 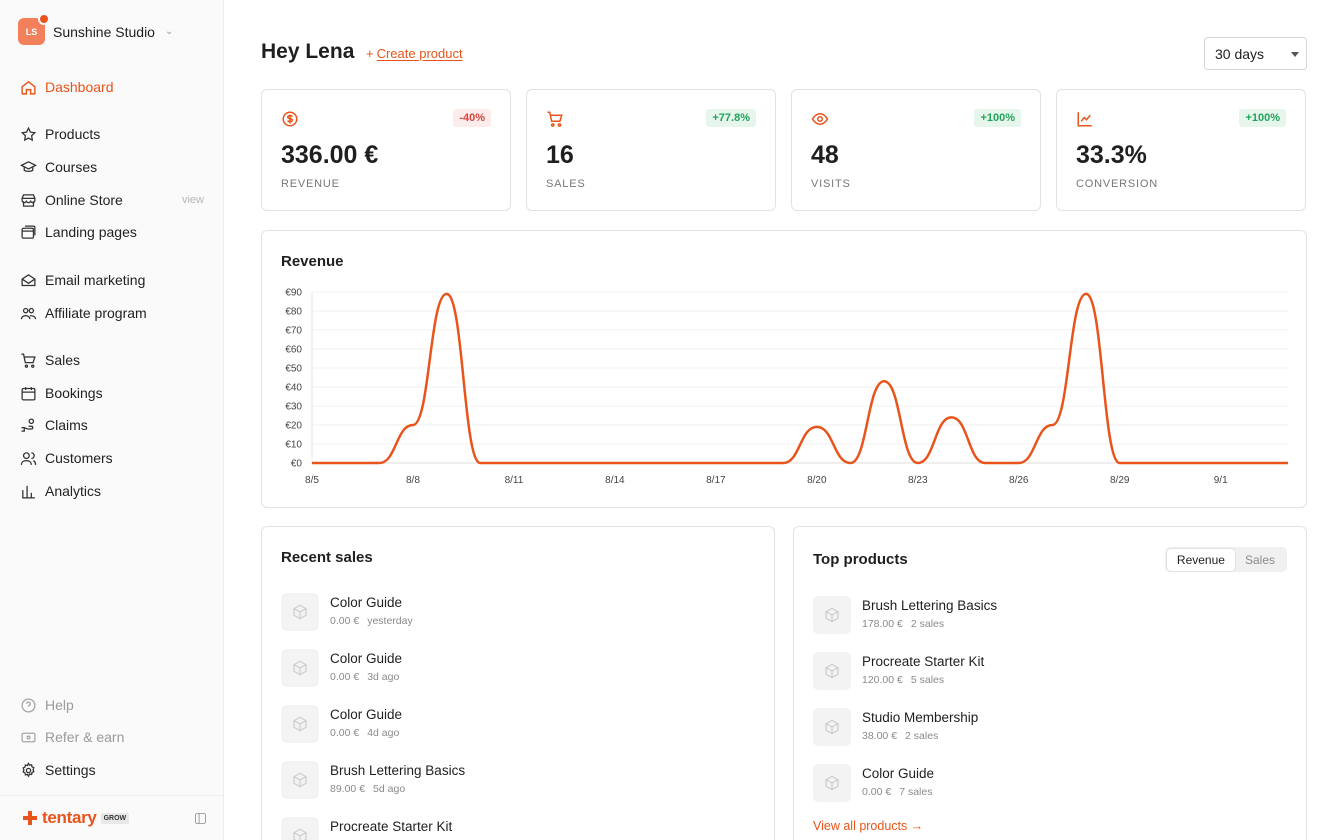 What do you see at coordinates (112, 134) in the screenshot?
I see `sidebar-item-products: Products` at bounding box center [112, 134].